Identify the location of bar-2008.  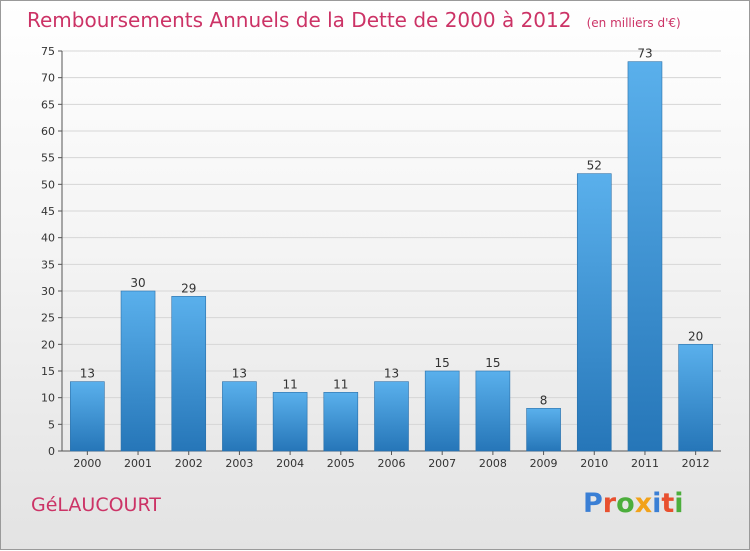
(493, 411).